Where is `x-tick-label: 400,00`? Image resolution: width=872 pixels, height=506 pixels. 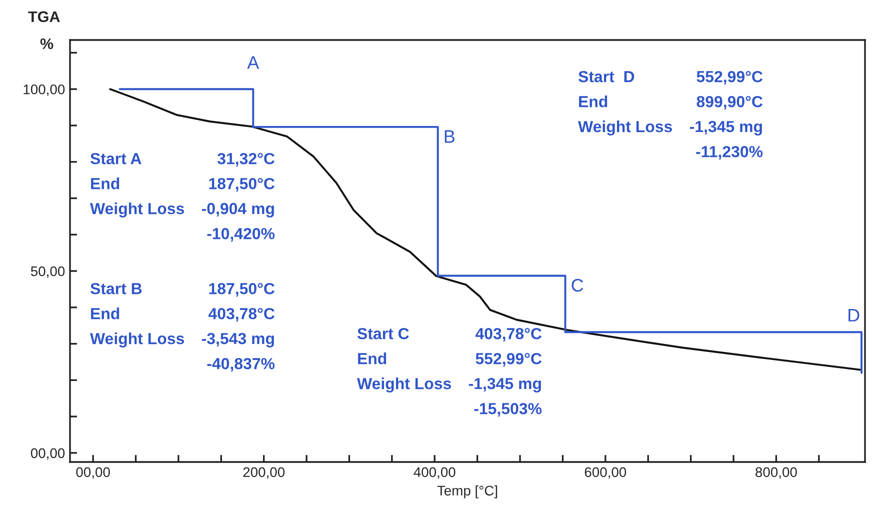
x-tick-label: 400,00 is located at coordinates (435, 473).